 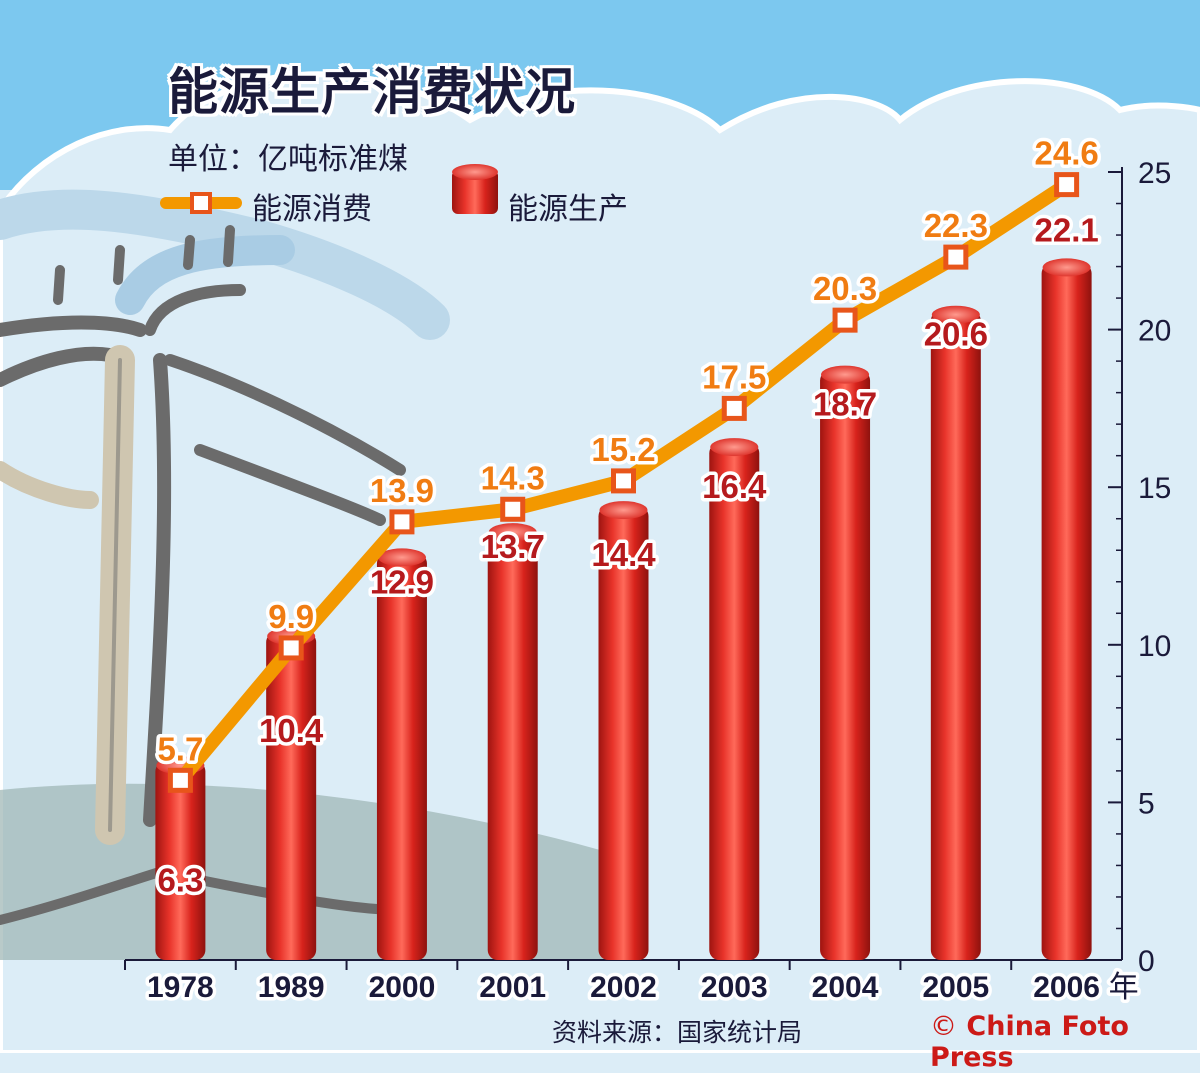 I want to click on production-value-label: 6.3, so click(x=180, y=879).